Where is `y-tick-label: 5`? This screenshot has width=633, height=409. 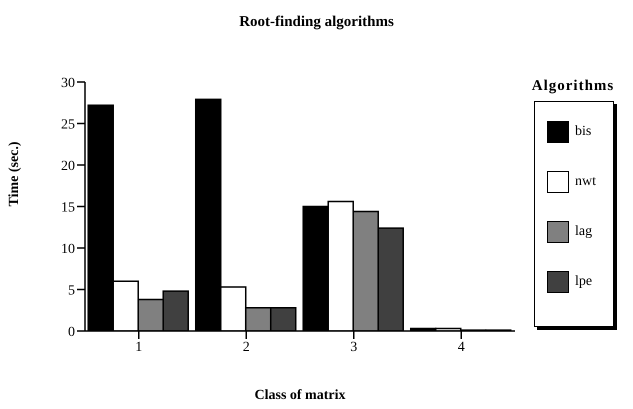 y-tick-label: 5 is located at coordinates (71, 290).